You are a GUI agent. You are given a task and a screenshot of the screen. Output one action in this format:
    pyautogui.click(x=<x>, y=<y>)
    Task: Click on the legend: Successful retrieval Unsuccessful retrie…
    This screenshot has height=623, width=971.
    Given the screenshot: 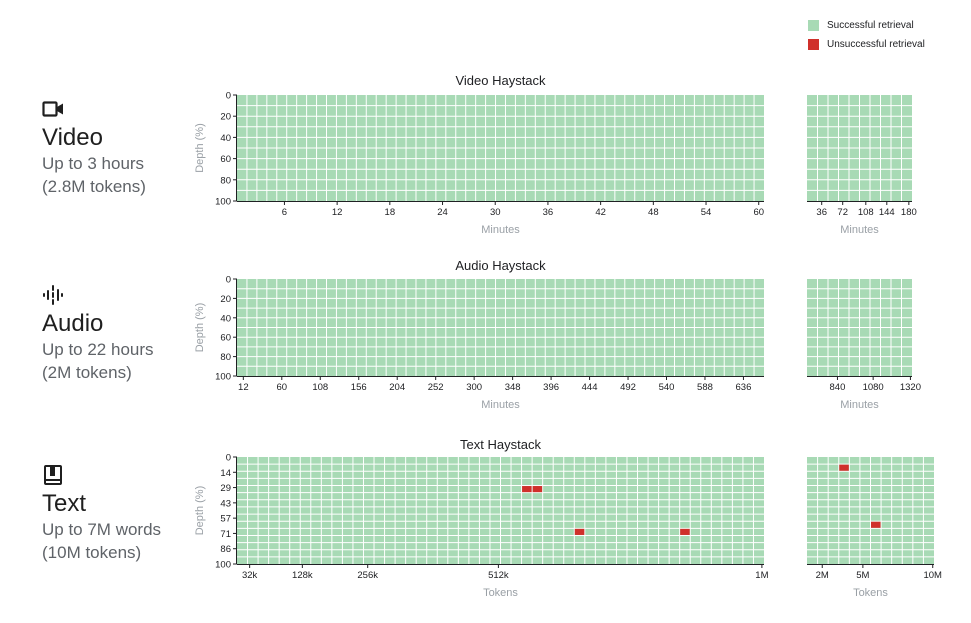 What is the action you would take?
    pyautogui.click(x=866, y=37)
    